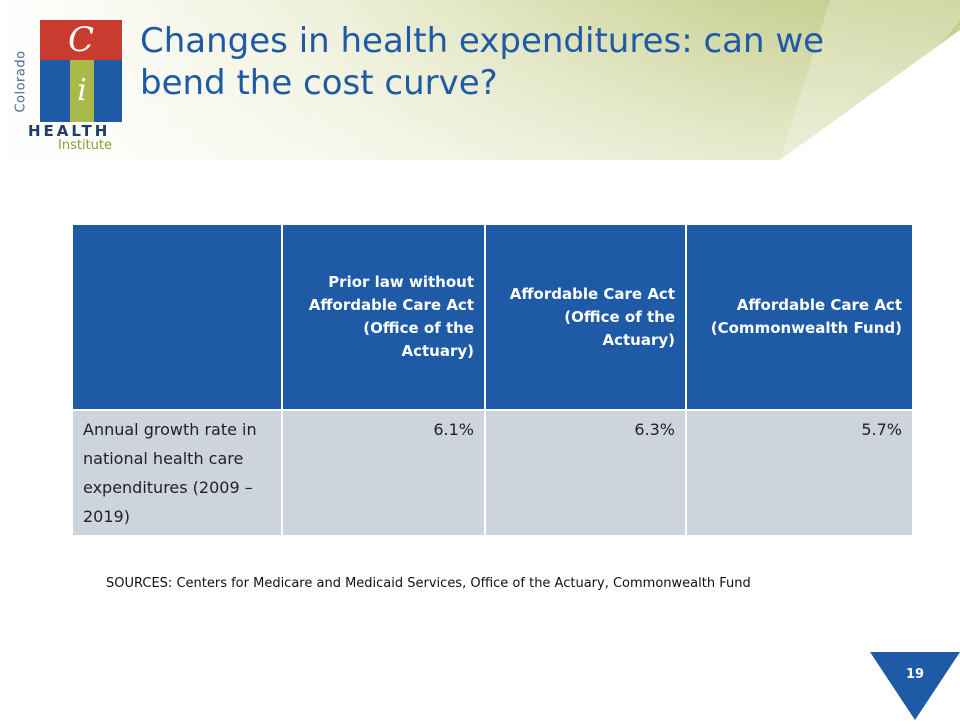 The width and height of the screenshot is (960, 724). Describe the element at coordinates (799, 317) in the screenshot. I see `header-cell-aca-commonwealth: Affordable Care Act (Commonwealth Fund)` at that location.